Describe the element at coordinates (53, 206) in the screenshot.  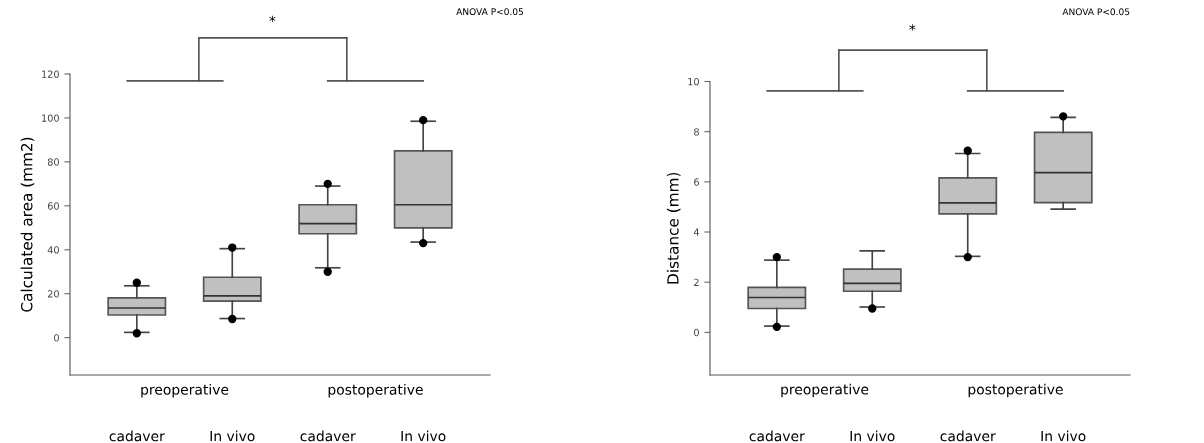
I see `y-tick-label: 60` at that location.